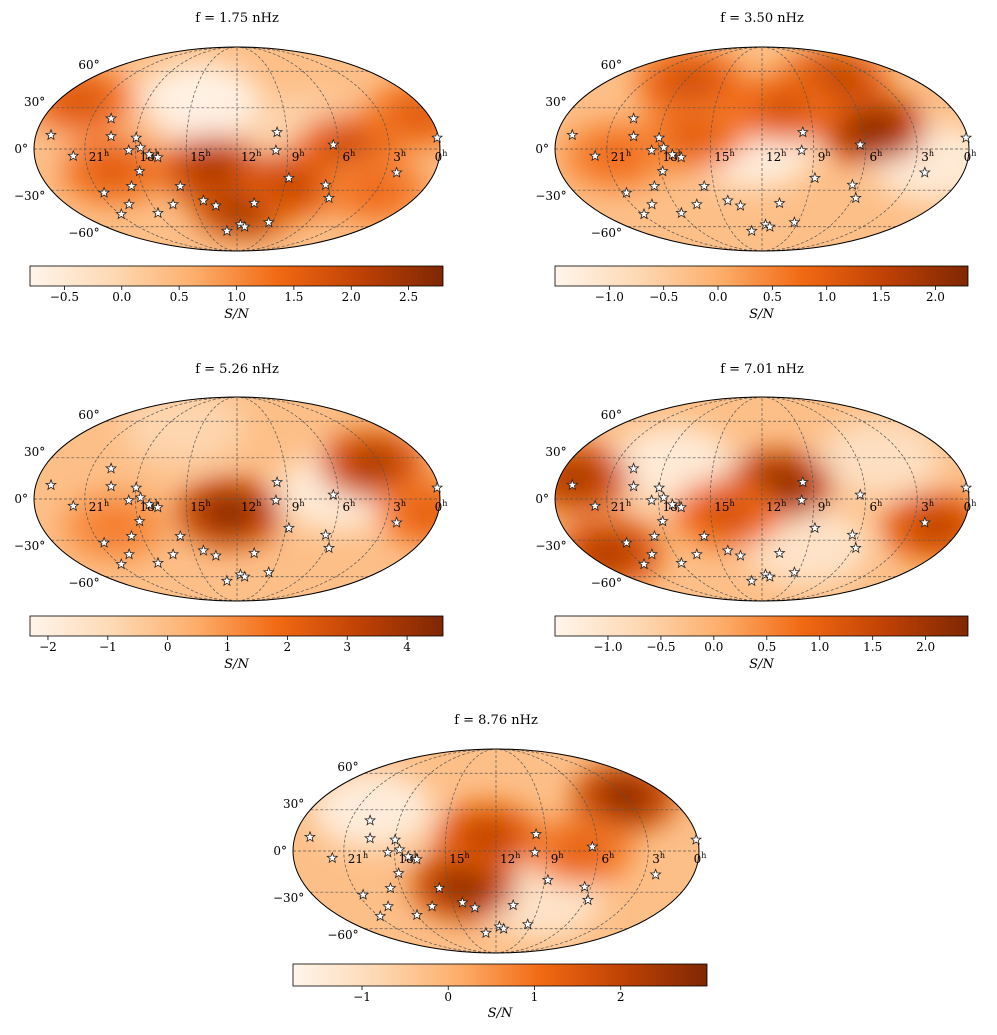  What do you see at coordinates (557, 858) in the screenshot?
I see `ra-label: 9h` at bounding box center [557, 858].